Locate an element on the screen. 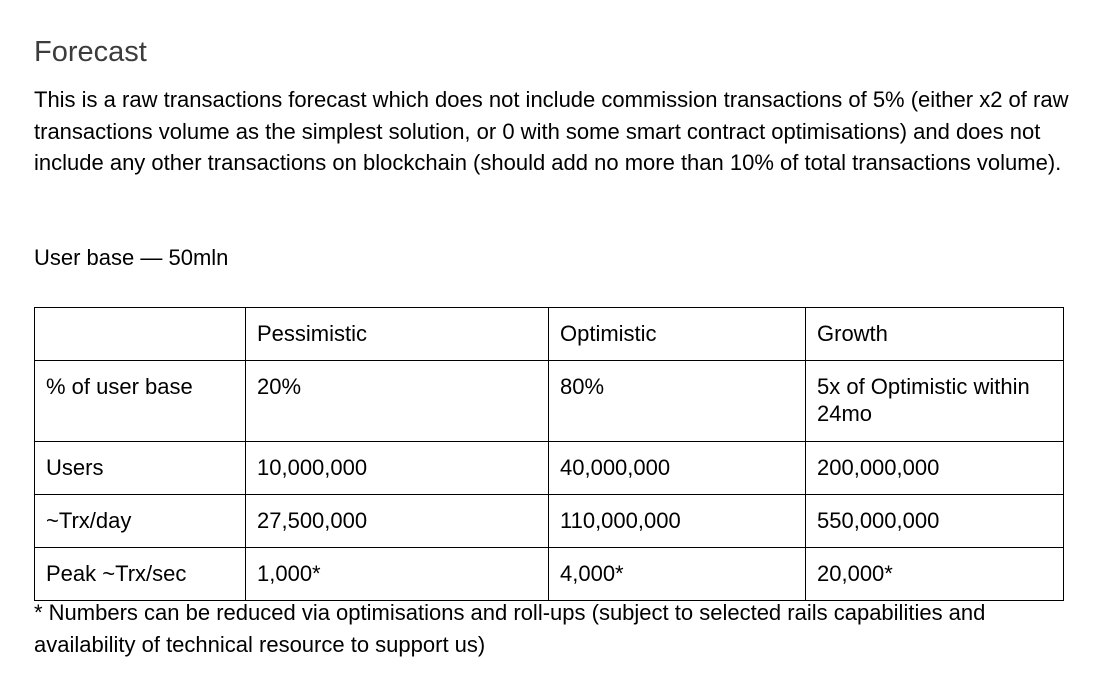 Image resolution: width=1114 pixels, height=689 pixels. header-cell-optimistic: Optimistic is located at coordinates (677, 334).